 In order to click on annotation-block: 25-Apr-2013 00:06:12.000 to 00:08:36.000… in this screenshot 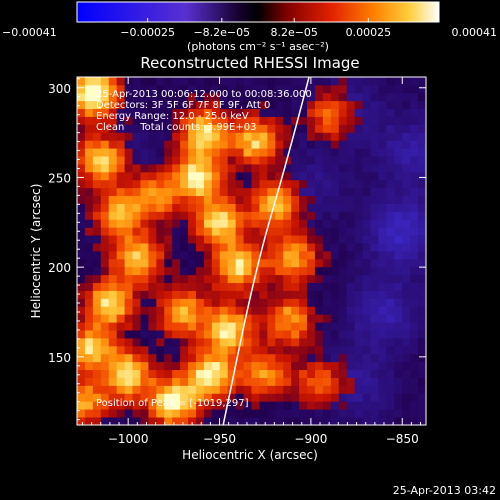, I will do `click(204, 111)`.